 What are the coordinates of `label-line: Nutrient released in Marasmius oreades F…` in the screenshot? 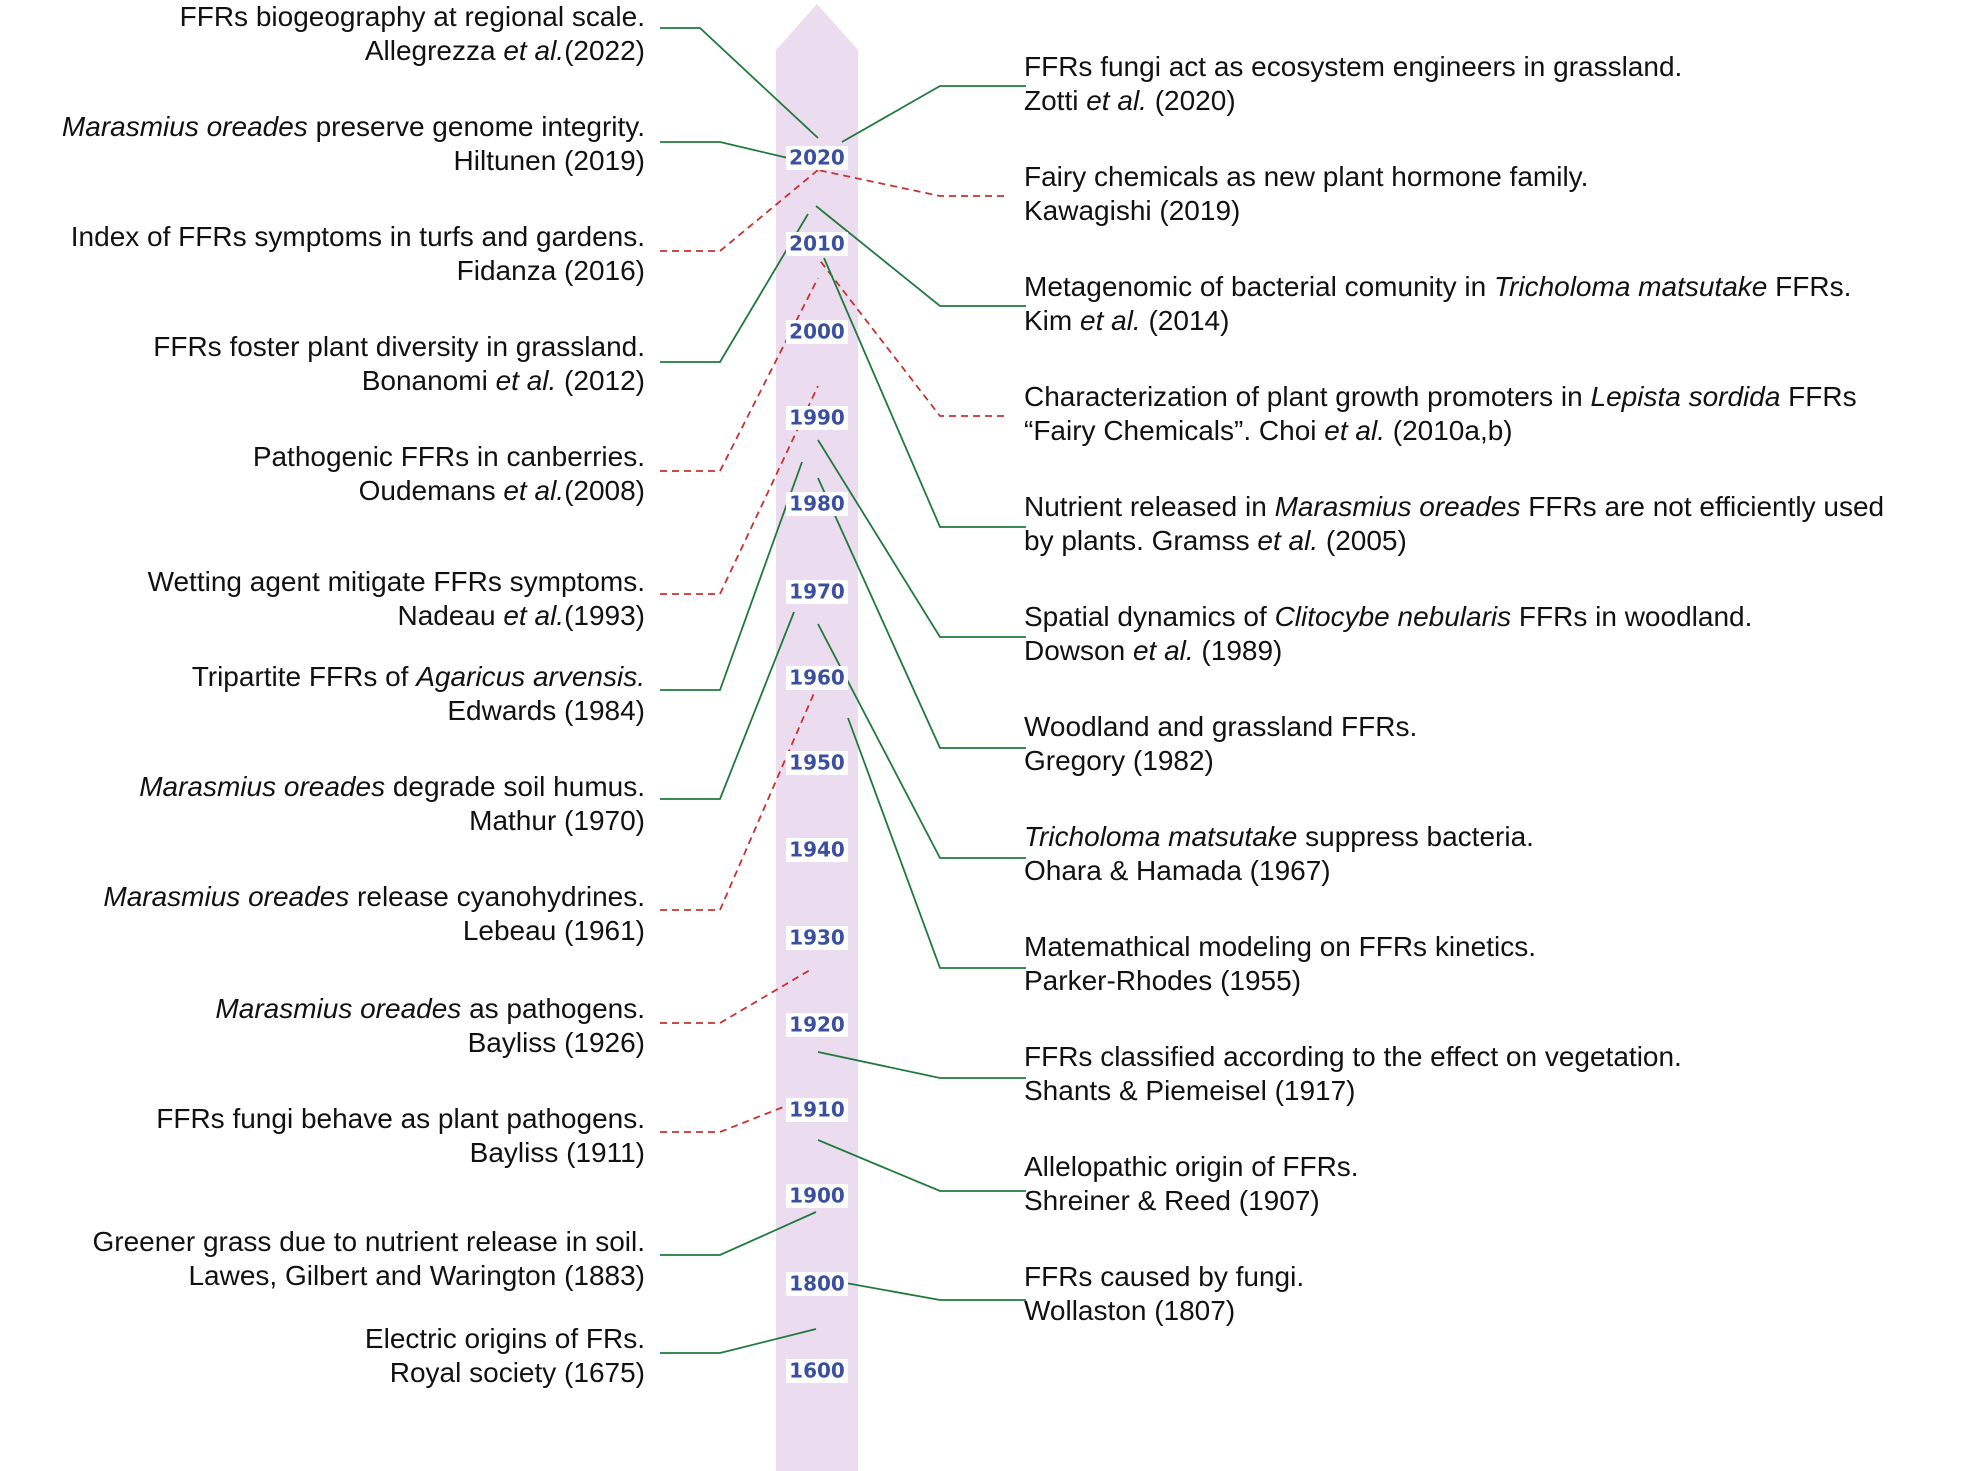 It's located at (1454, 507).